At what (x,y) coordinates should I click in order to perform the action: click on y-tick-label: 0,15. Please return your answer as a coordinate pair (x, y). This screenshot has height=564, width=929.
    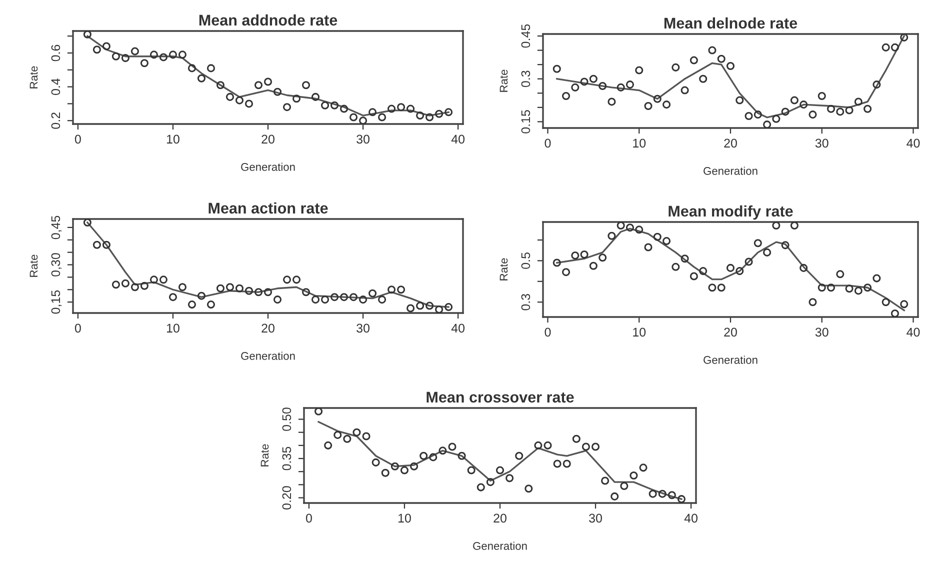
    Looking at the image, I should click on (56, 302).